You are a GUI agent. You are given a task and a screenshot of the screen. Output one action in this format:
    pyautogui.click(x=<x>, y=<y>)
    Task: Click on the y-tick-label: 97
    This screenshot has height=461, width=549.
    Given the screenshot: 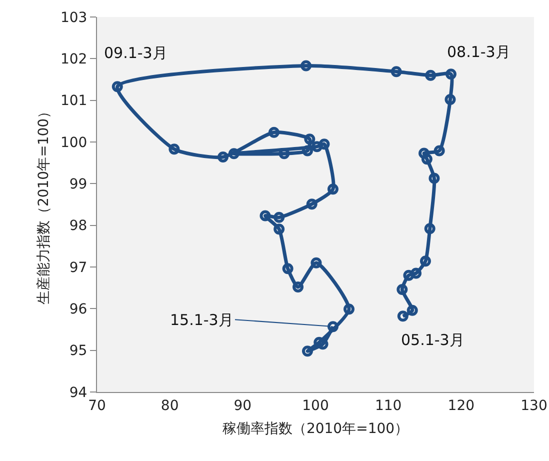 What is the action you would take?
    pyautogui.click(x=78, y=268)
    